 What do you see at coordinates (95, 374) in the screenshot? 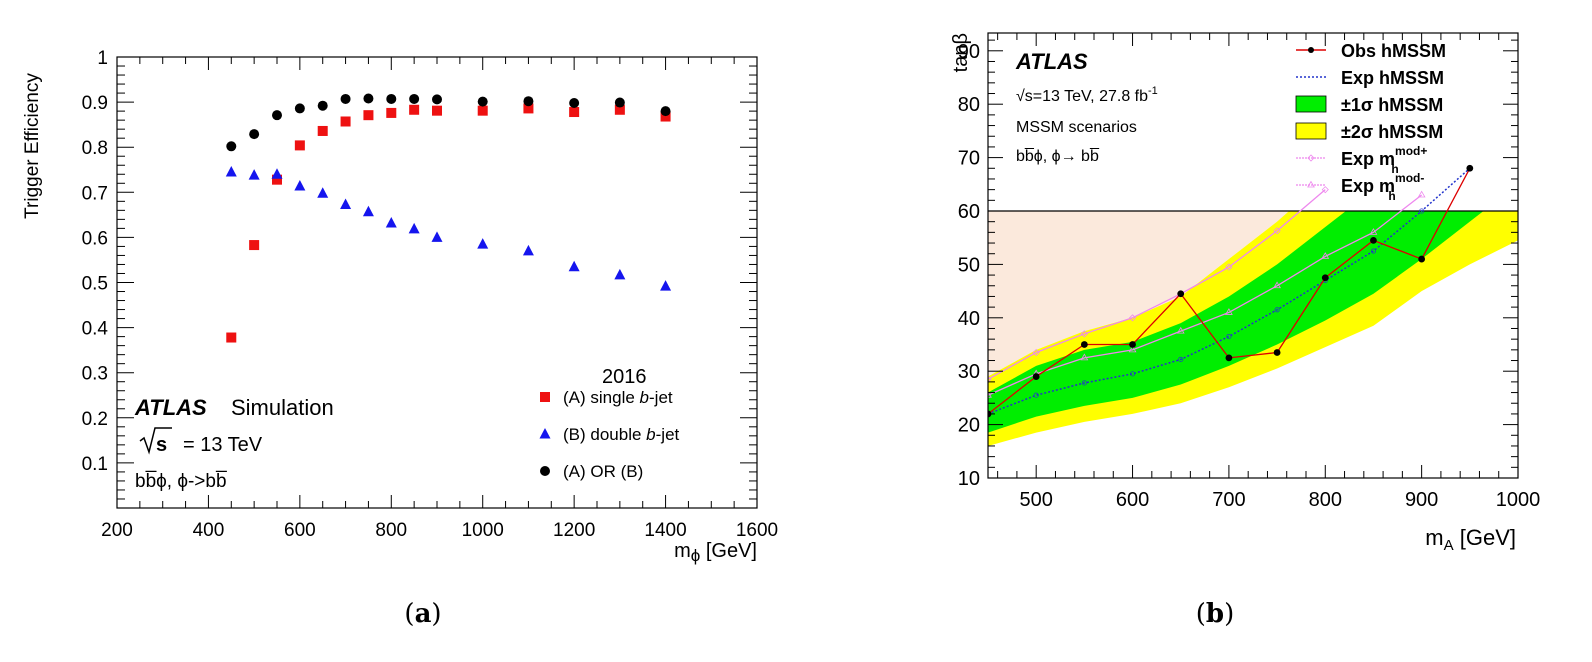
I see `y-tick-label-a: 0.3` at bounding box center [95, 374].